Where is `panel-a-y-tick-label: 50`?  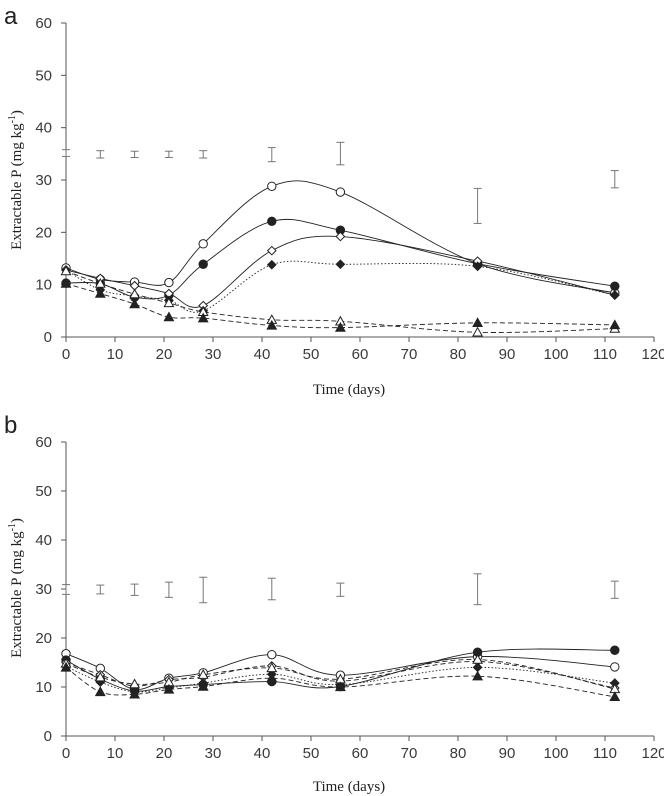
panel-a-y-tick-label: 50 is located at coordinates (43, 75).